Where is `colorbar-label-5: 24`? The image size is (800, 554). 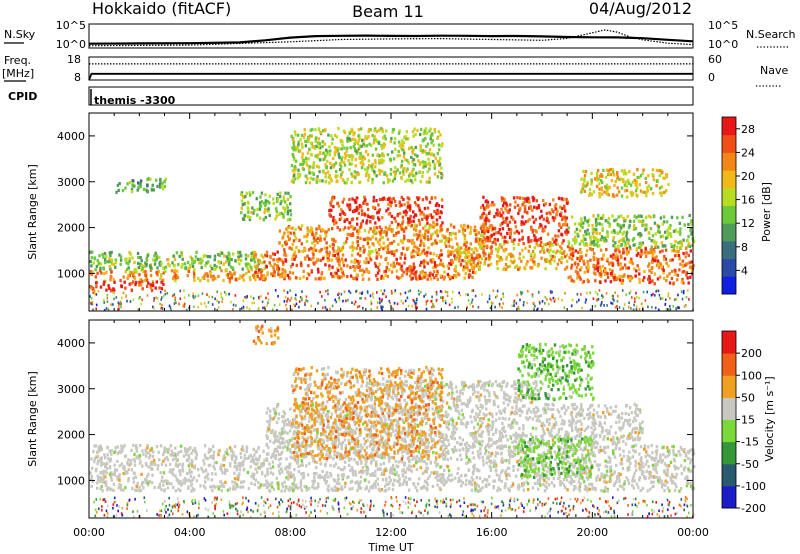 colorbar-label-5: 24 is located at coordinates (748, 152).